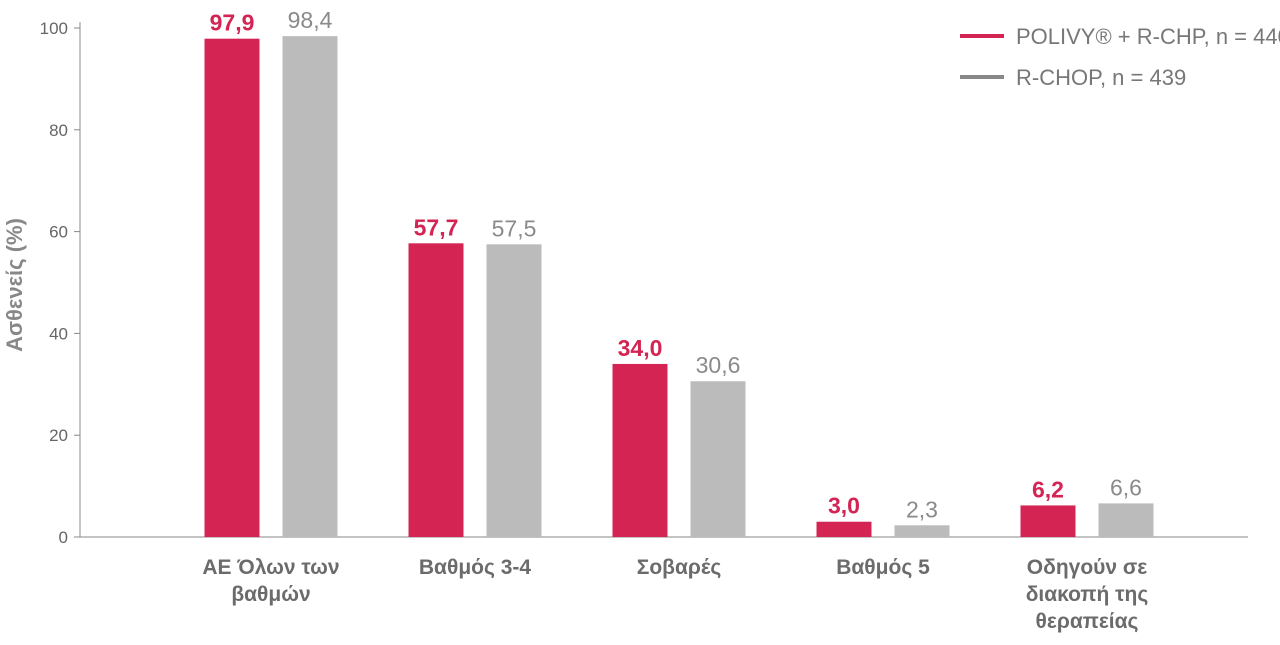  I want to click on value-label-series-1: 97,9, so click(232, 23).